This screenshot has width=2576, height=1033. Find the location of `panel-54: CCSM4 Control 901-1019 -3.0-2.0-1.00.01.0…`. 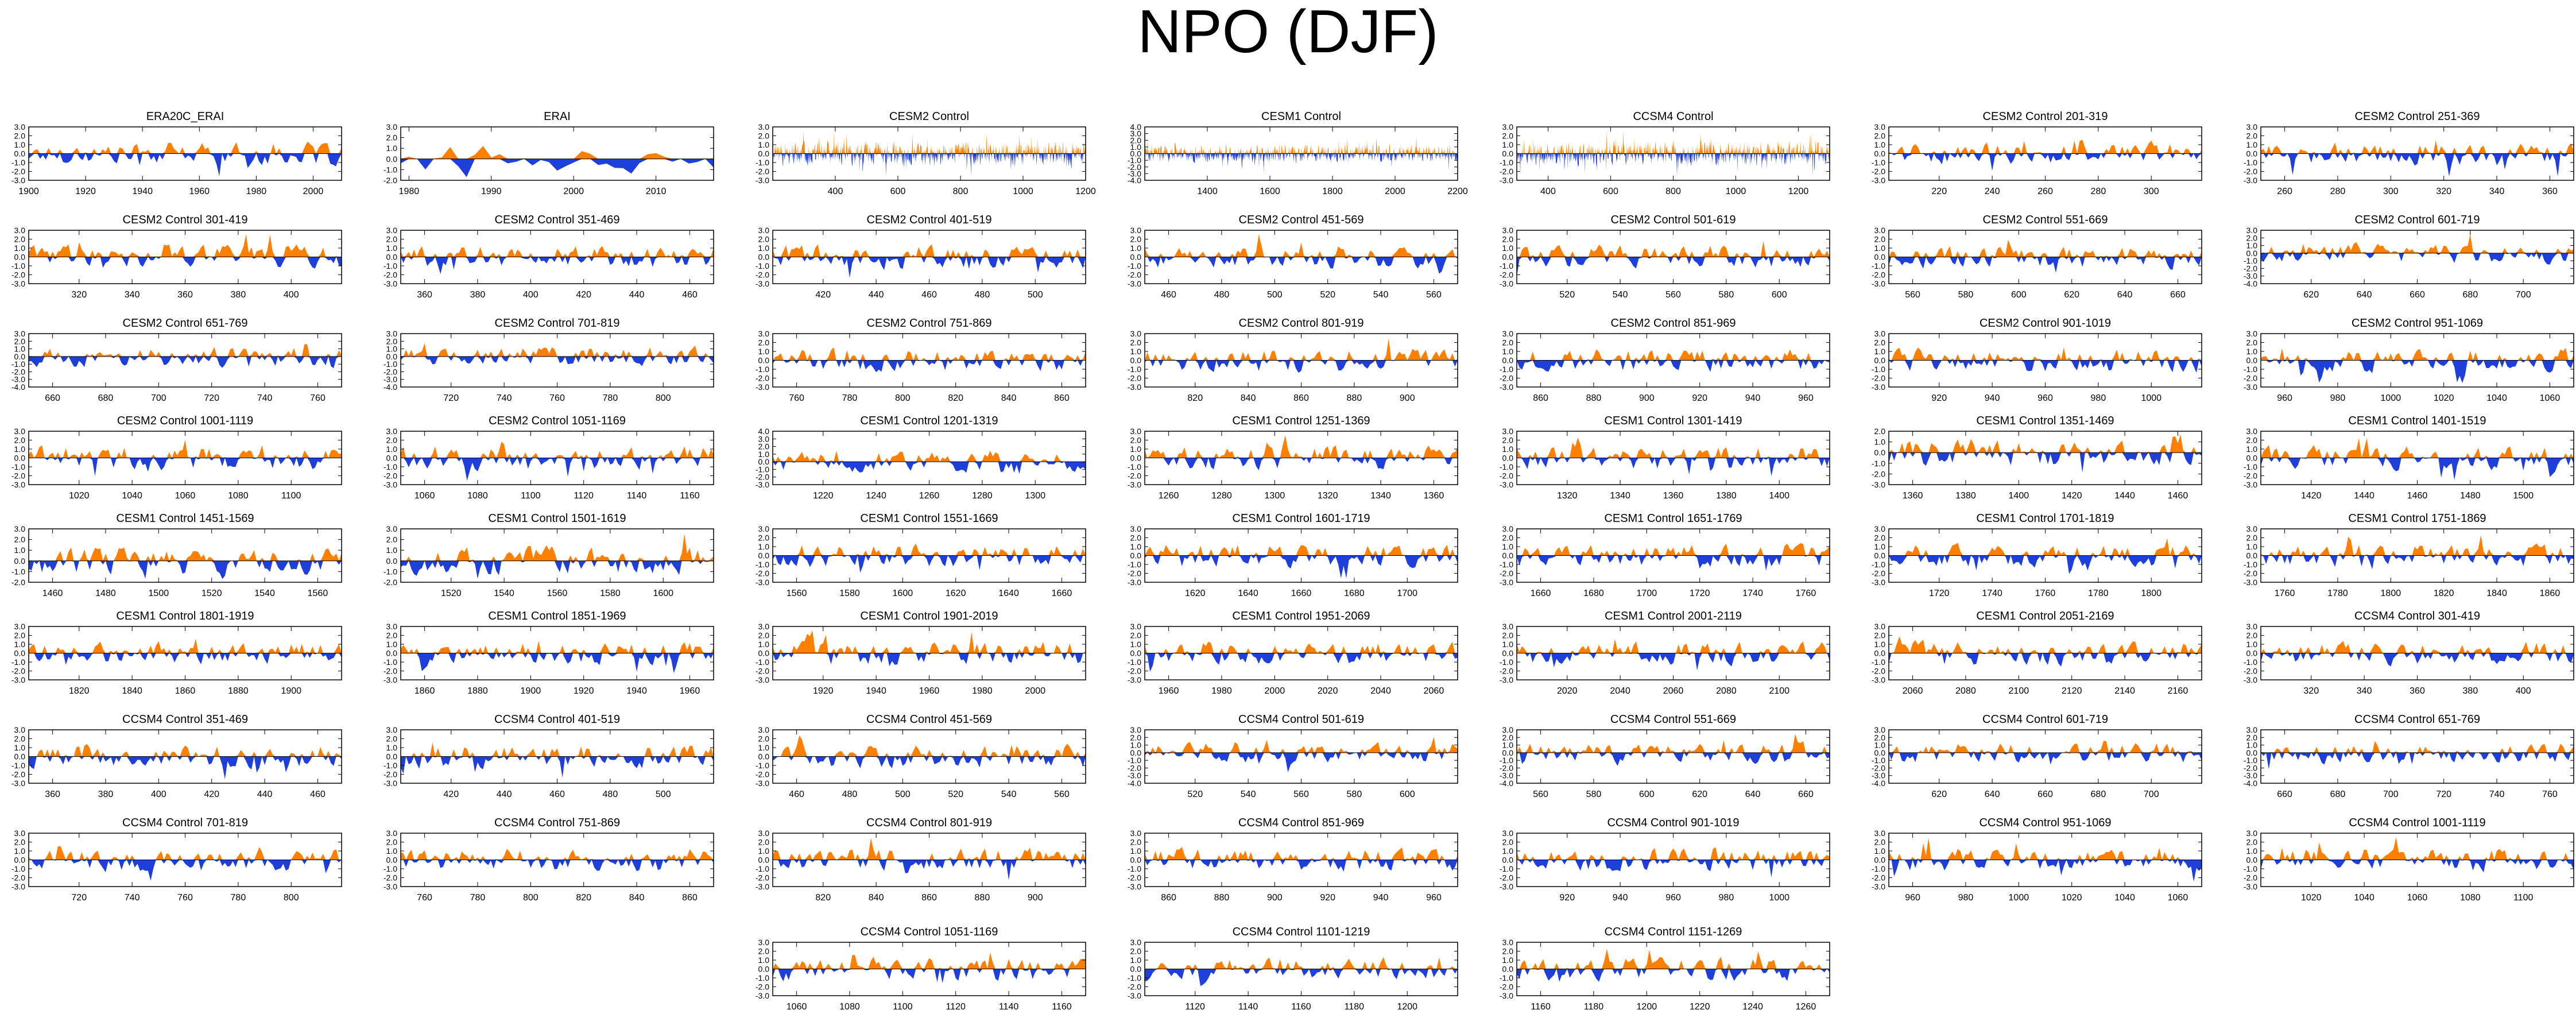

panel-54: CCSM4 Control 901-1019 -3.0-2.0-1.00.01.0… is located at coordinates (1665, 860).